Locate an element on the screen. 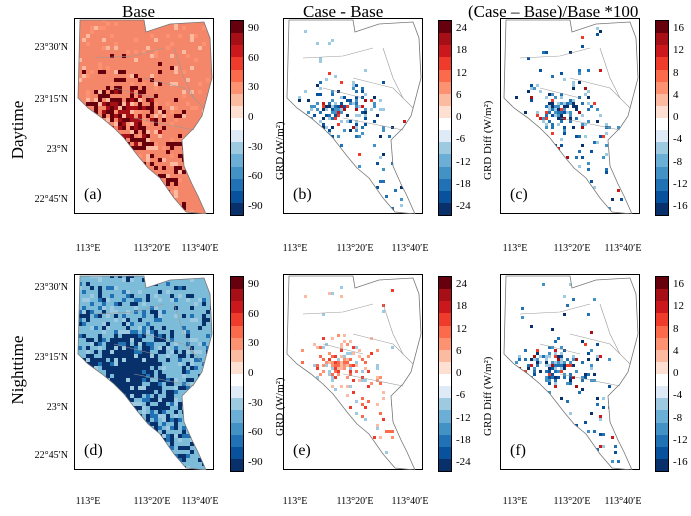 This screenshot has height=516, width=691. panel-e-diff-nighttime: (e) is located at coordinates (353, 372).